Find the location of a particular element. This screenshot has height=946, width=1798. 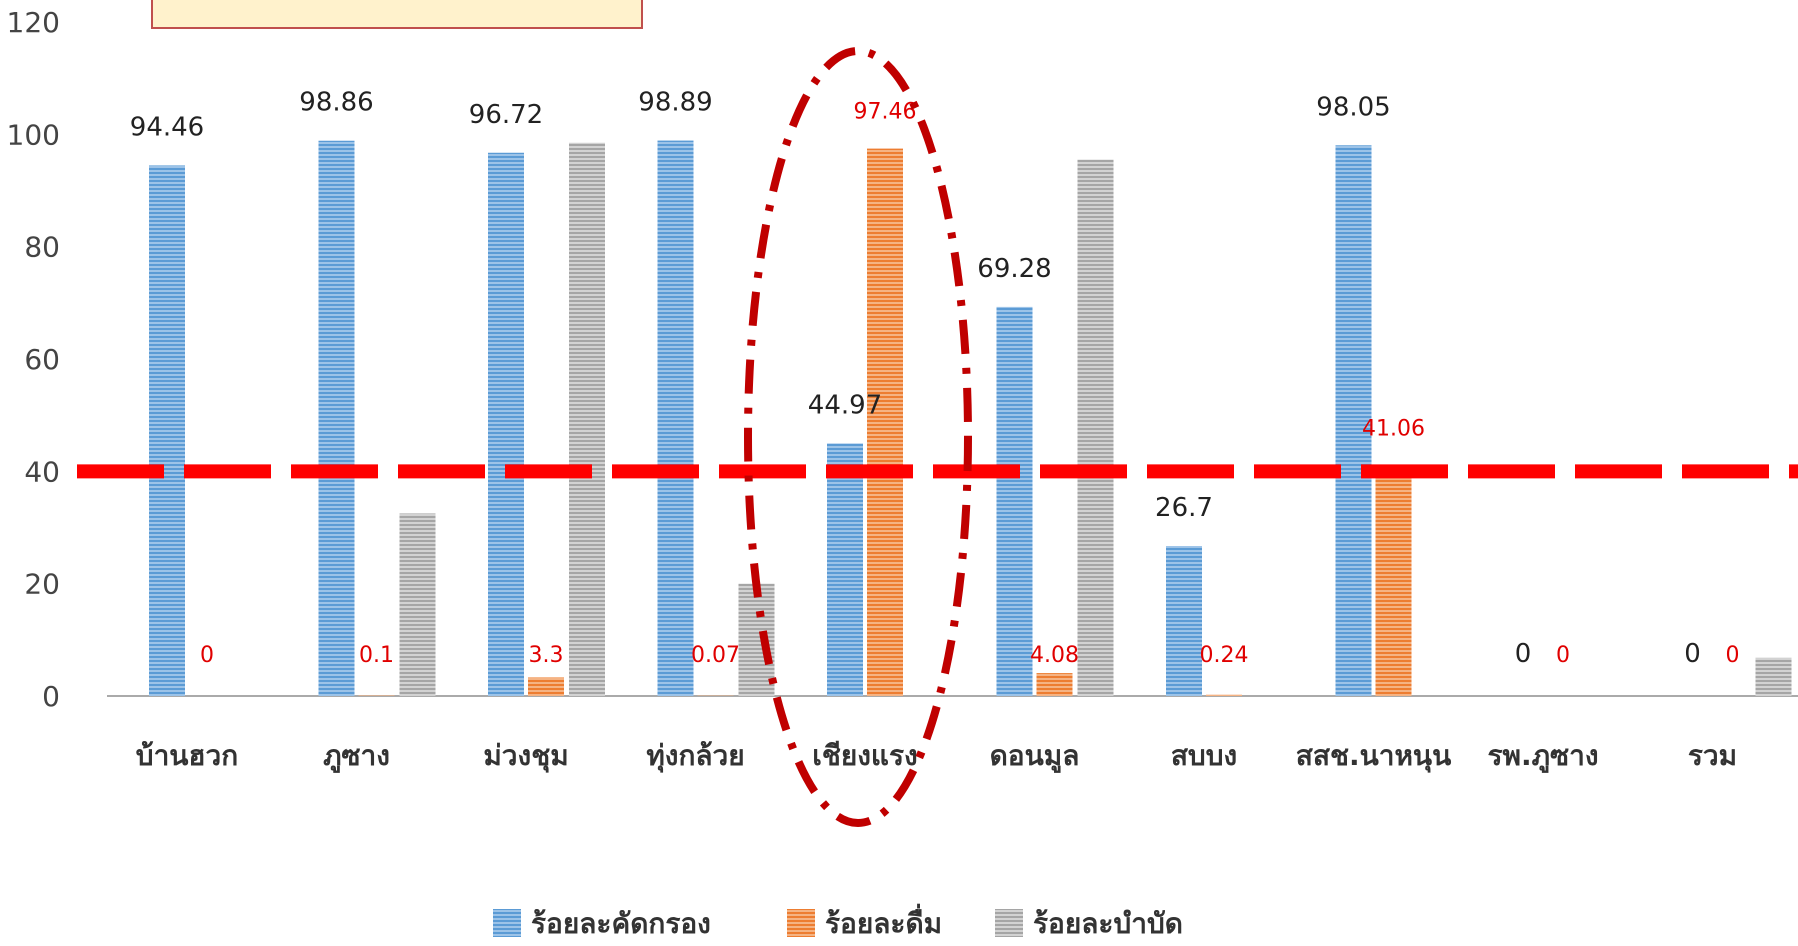

data-label-screen: 98.05 is located at coordinates (1353, 107).